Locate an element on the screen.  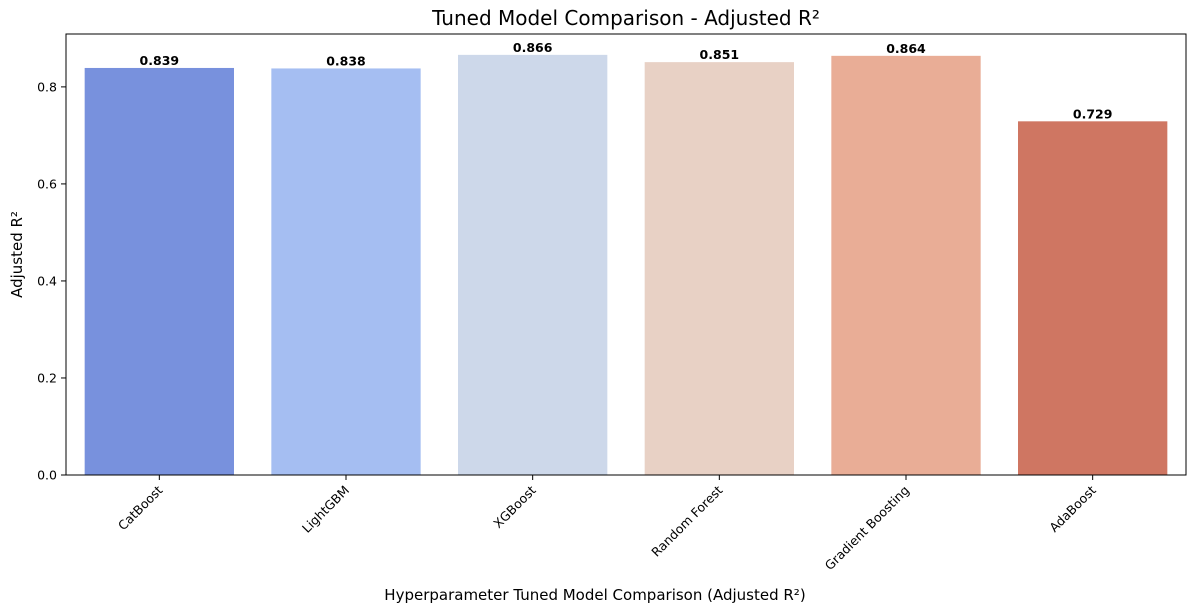
x-tick-label: XGBoost is located at coordinates (514, 506).